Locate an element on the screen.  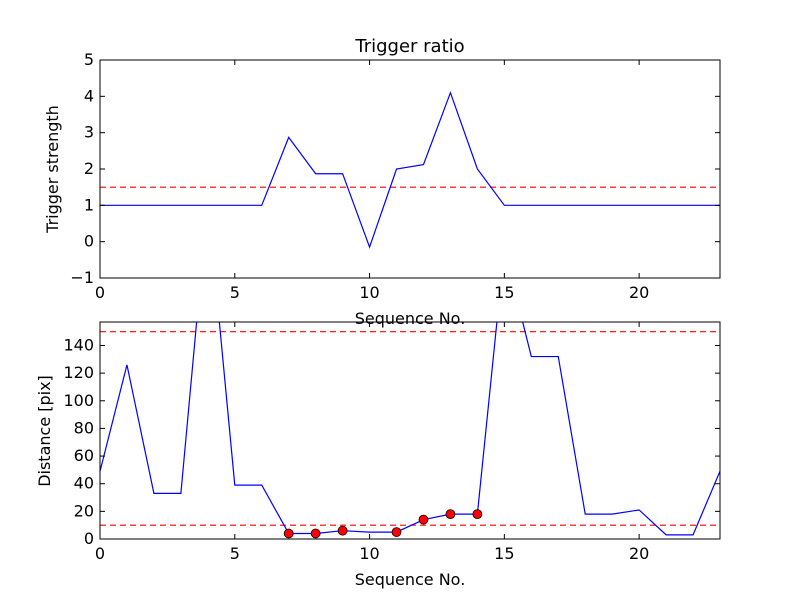
chart-title: Trigger ratio is located at coordinates (409, 46).